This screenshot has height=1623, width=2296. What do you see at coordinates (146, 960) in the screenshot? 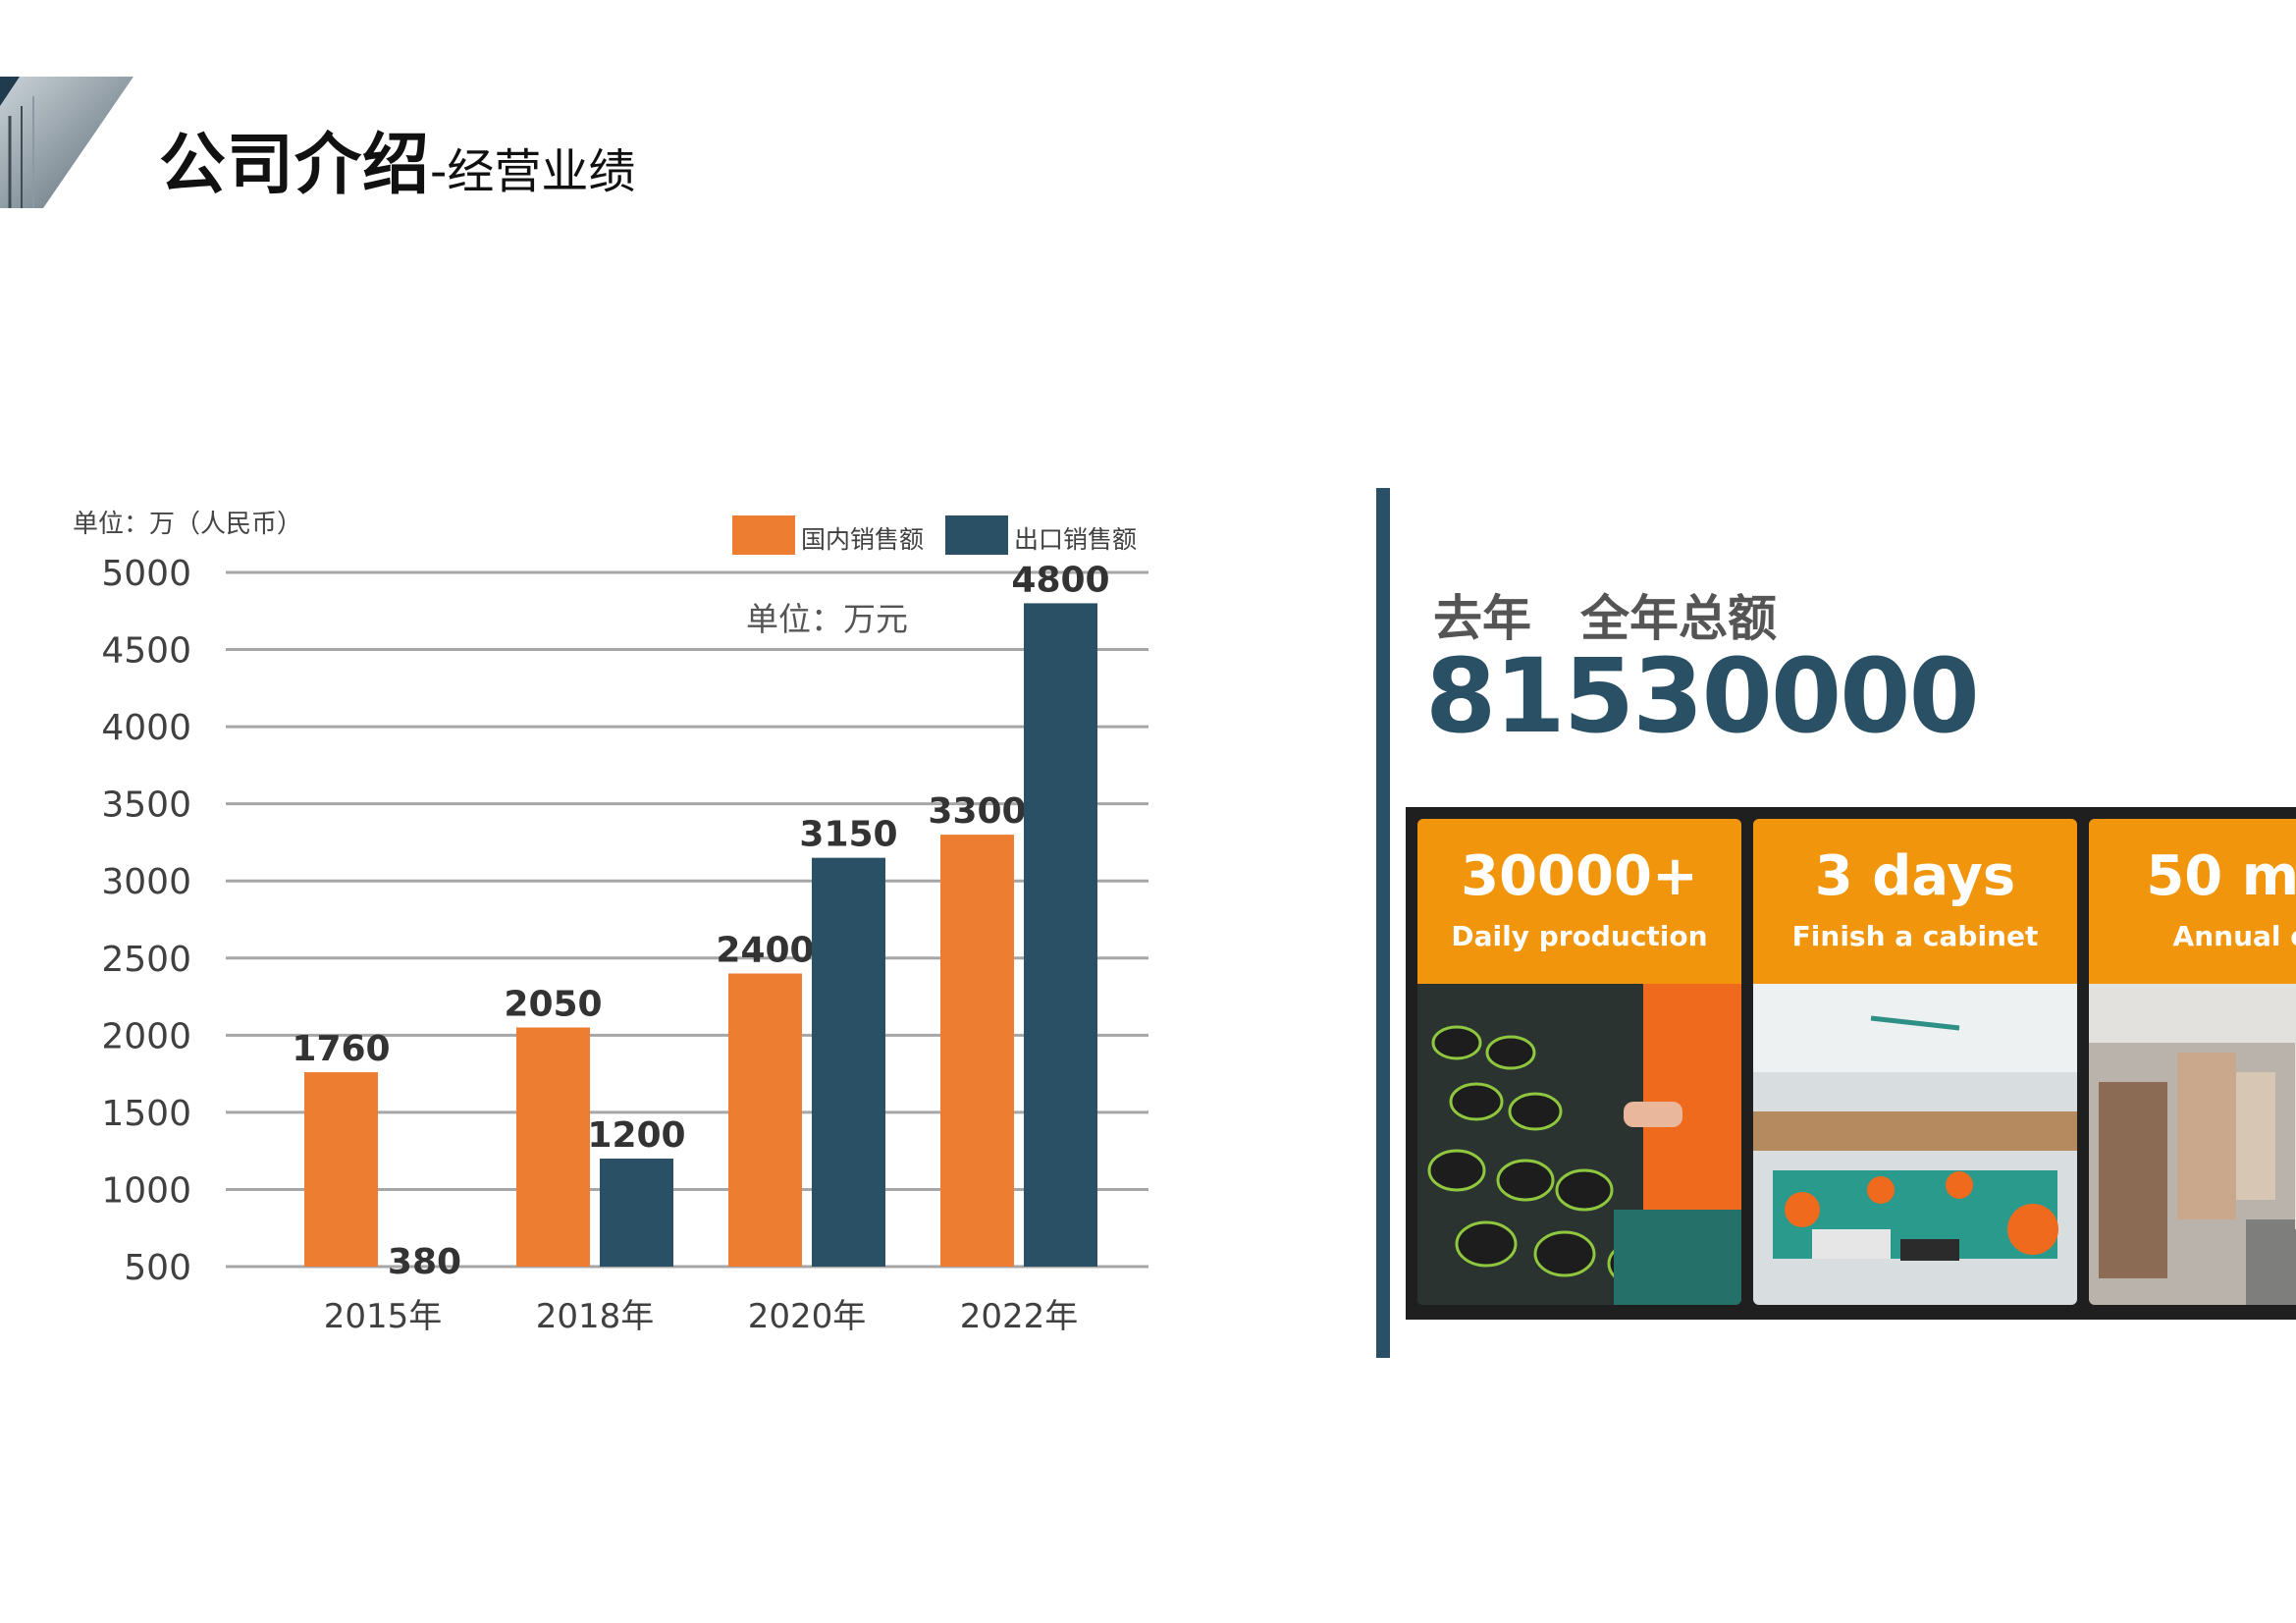
I see `y-tick-label: 2500` at bounding box center [146, 960].